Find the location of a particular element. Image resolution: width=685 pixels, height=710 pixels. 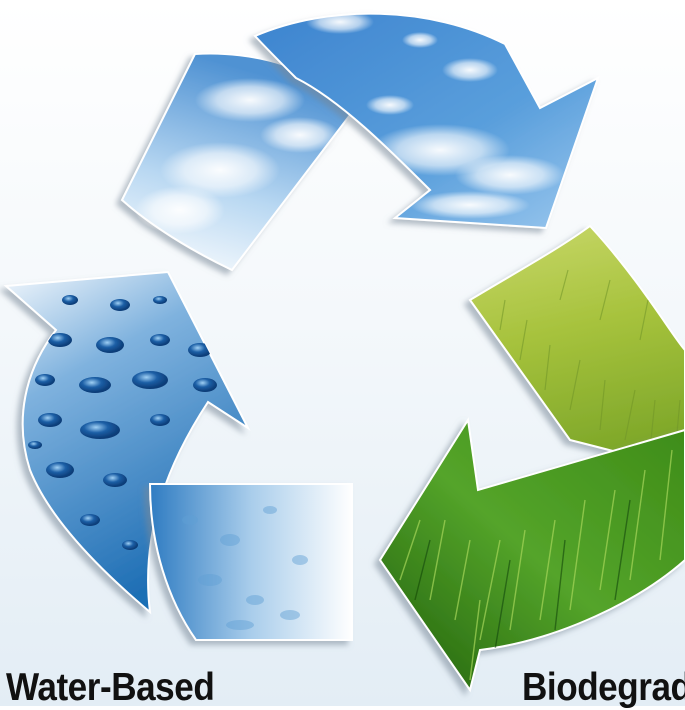

biodegradable-label: Biodegrad is located at coordinates (603, 687).